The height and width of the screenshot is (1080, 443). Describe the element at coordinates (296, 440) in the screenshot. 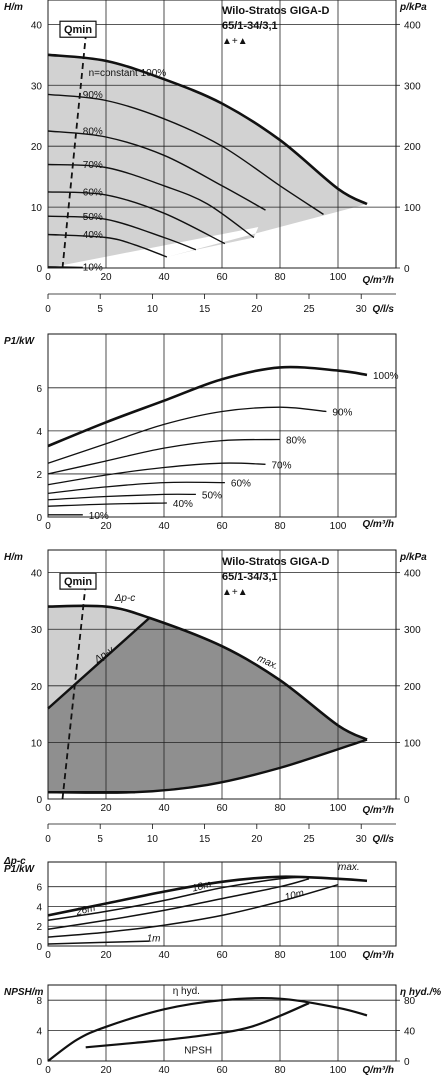

I see `p1_curves-serieslabel: 80%` at that location.